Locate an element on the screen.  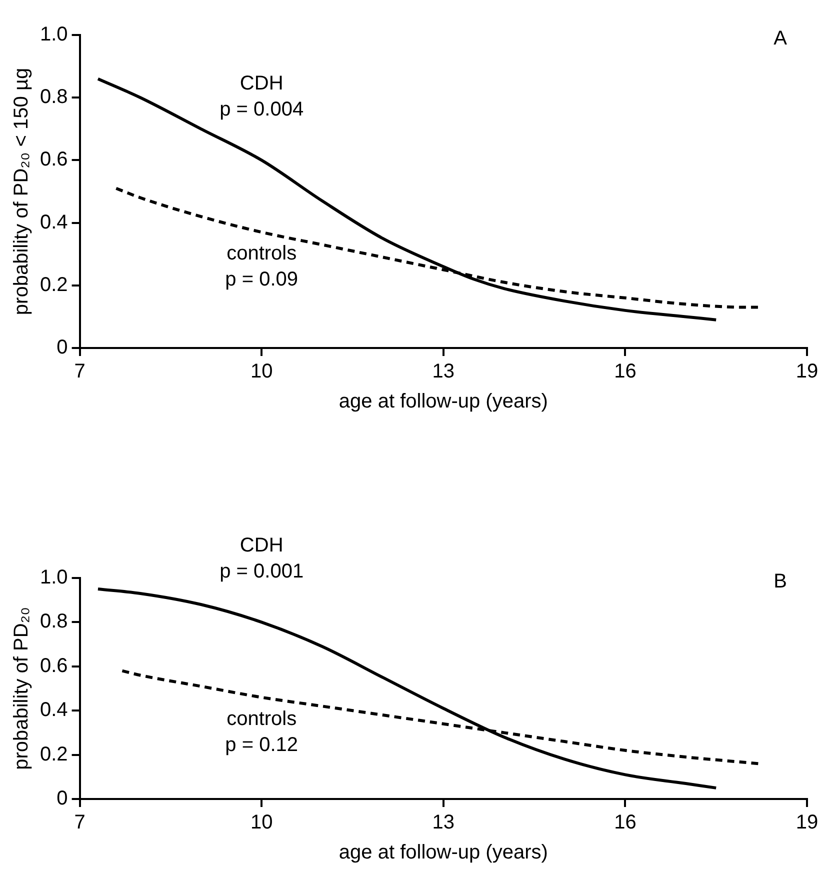
y-axis-title: probability of PD₂₀ is located at coordinates (21, 688).